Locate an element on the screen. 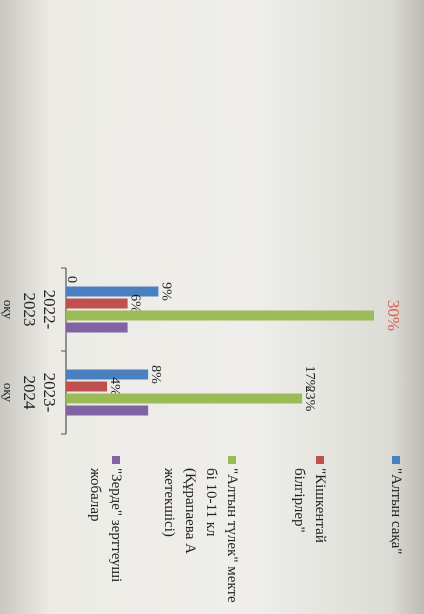  legend-label-3: бі 10-11 кл is located at coordinates (211, 502).